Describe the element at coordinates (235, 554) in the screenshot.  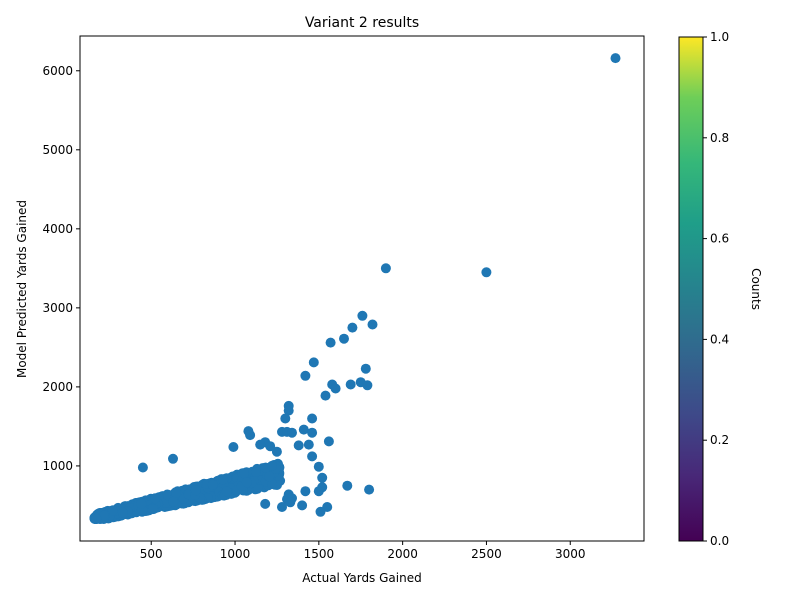
I see `x-tick-label: 1000` at that location.